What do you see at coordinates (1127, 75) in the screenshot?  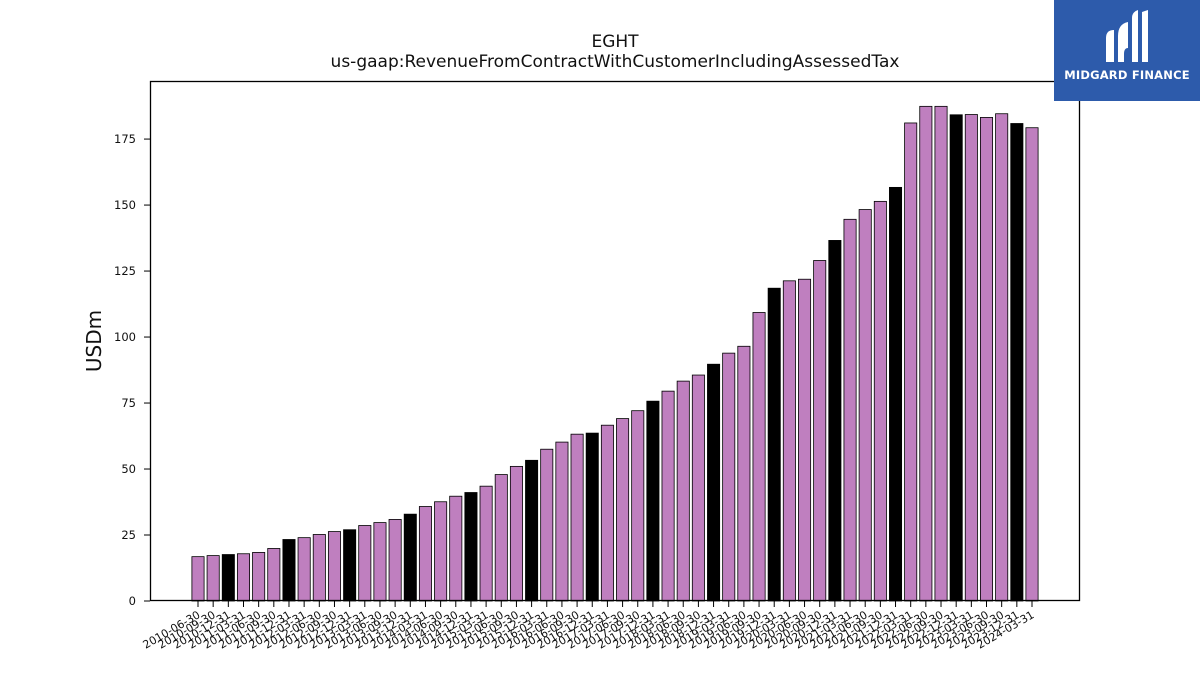 I see `logo-wordmark: MIDGARD FINANCE` at bounding box center [1127, 75].